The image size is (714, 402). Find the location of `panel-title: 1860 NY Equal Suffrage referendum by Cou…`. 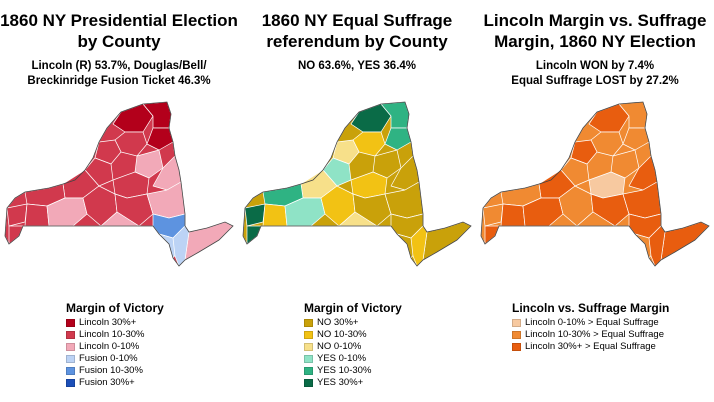

panel-title: 1860 NY Equal Suffrage referendum by Cou… is located at coordinates (357, 31).